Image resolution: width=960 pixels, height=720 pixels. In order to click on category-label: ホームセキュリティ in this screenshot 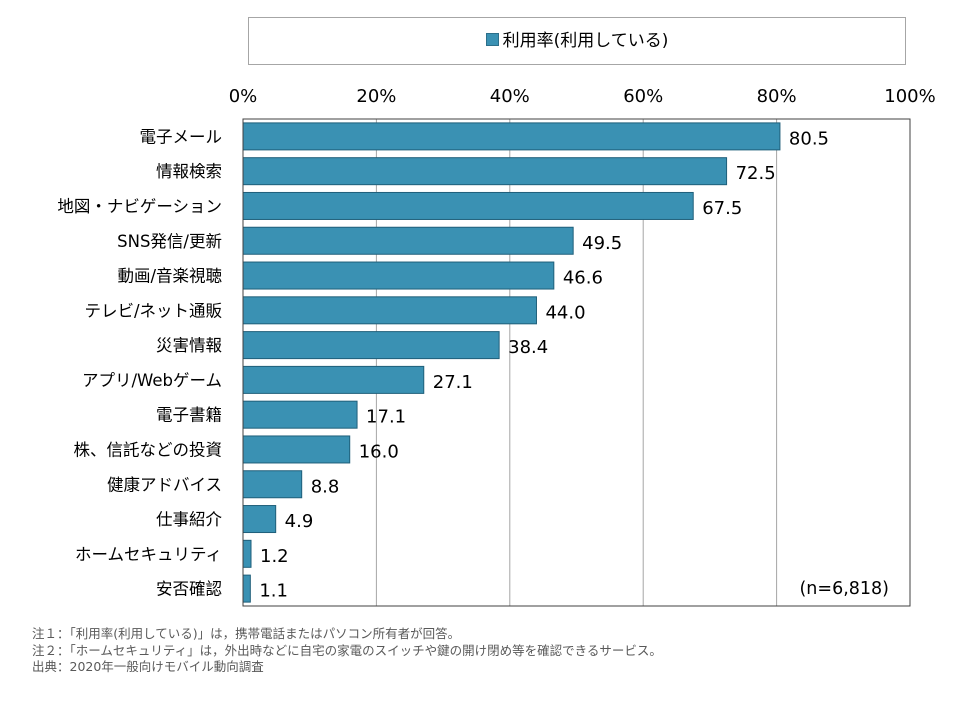, I will do `click(148, 554)`.